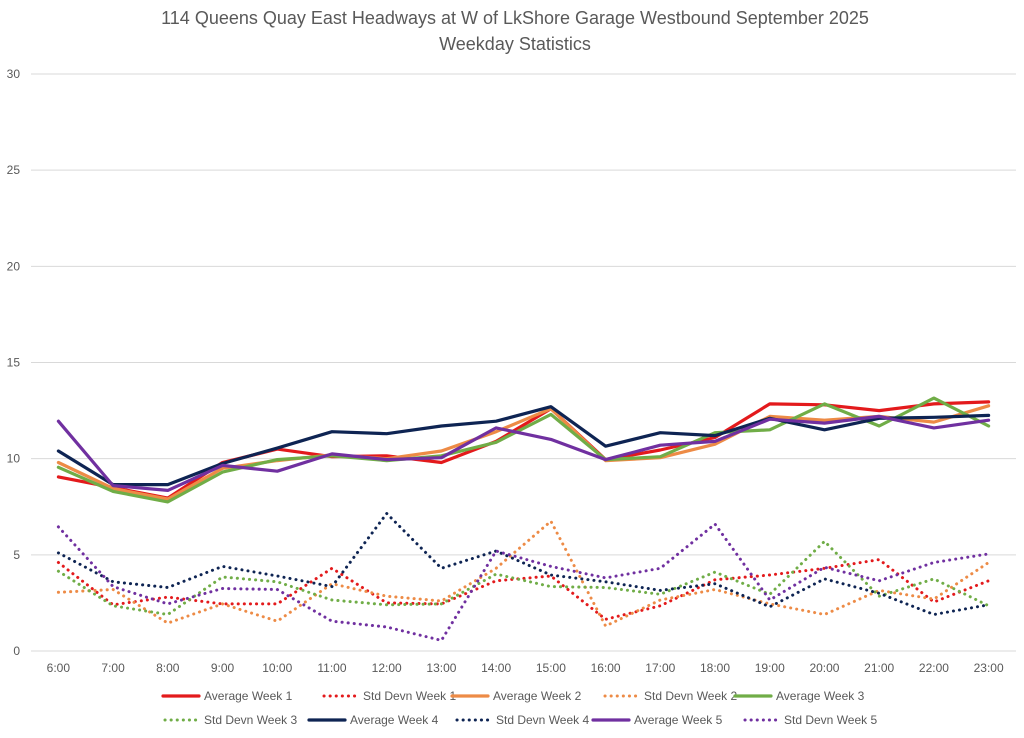  Describe the element at coordinates (934, 668) in the screenshot. I see `x-tick-label: 22:00` at that location.